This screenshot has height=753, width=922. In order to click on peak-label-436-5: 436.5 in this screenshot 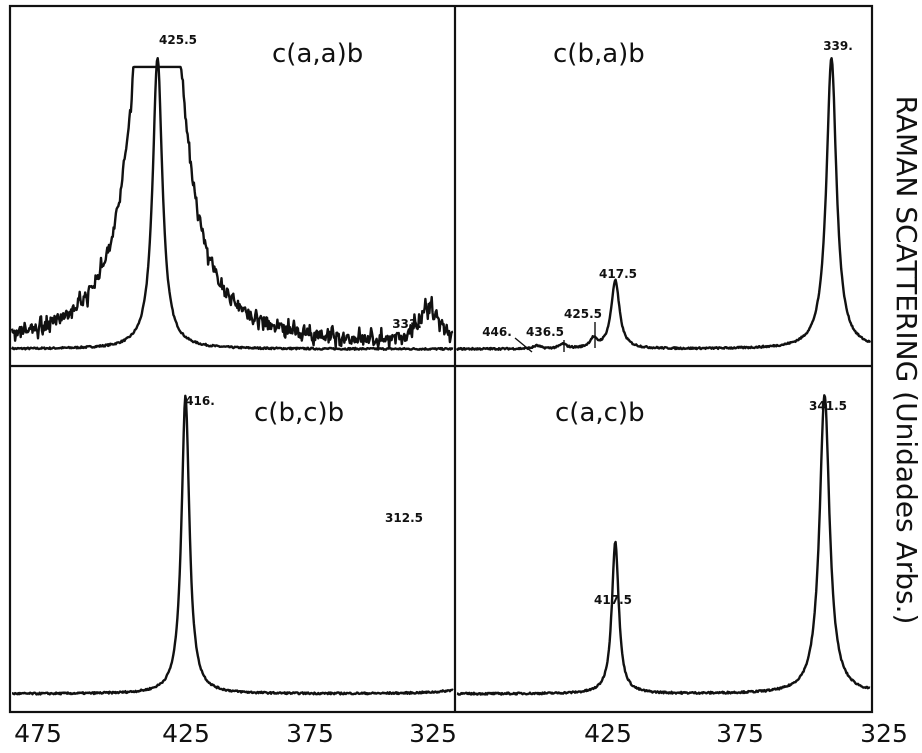, I will do `click(545, 332)`.